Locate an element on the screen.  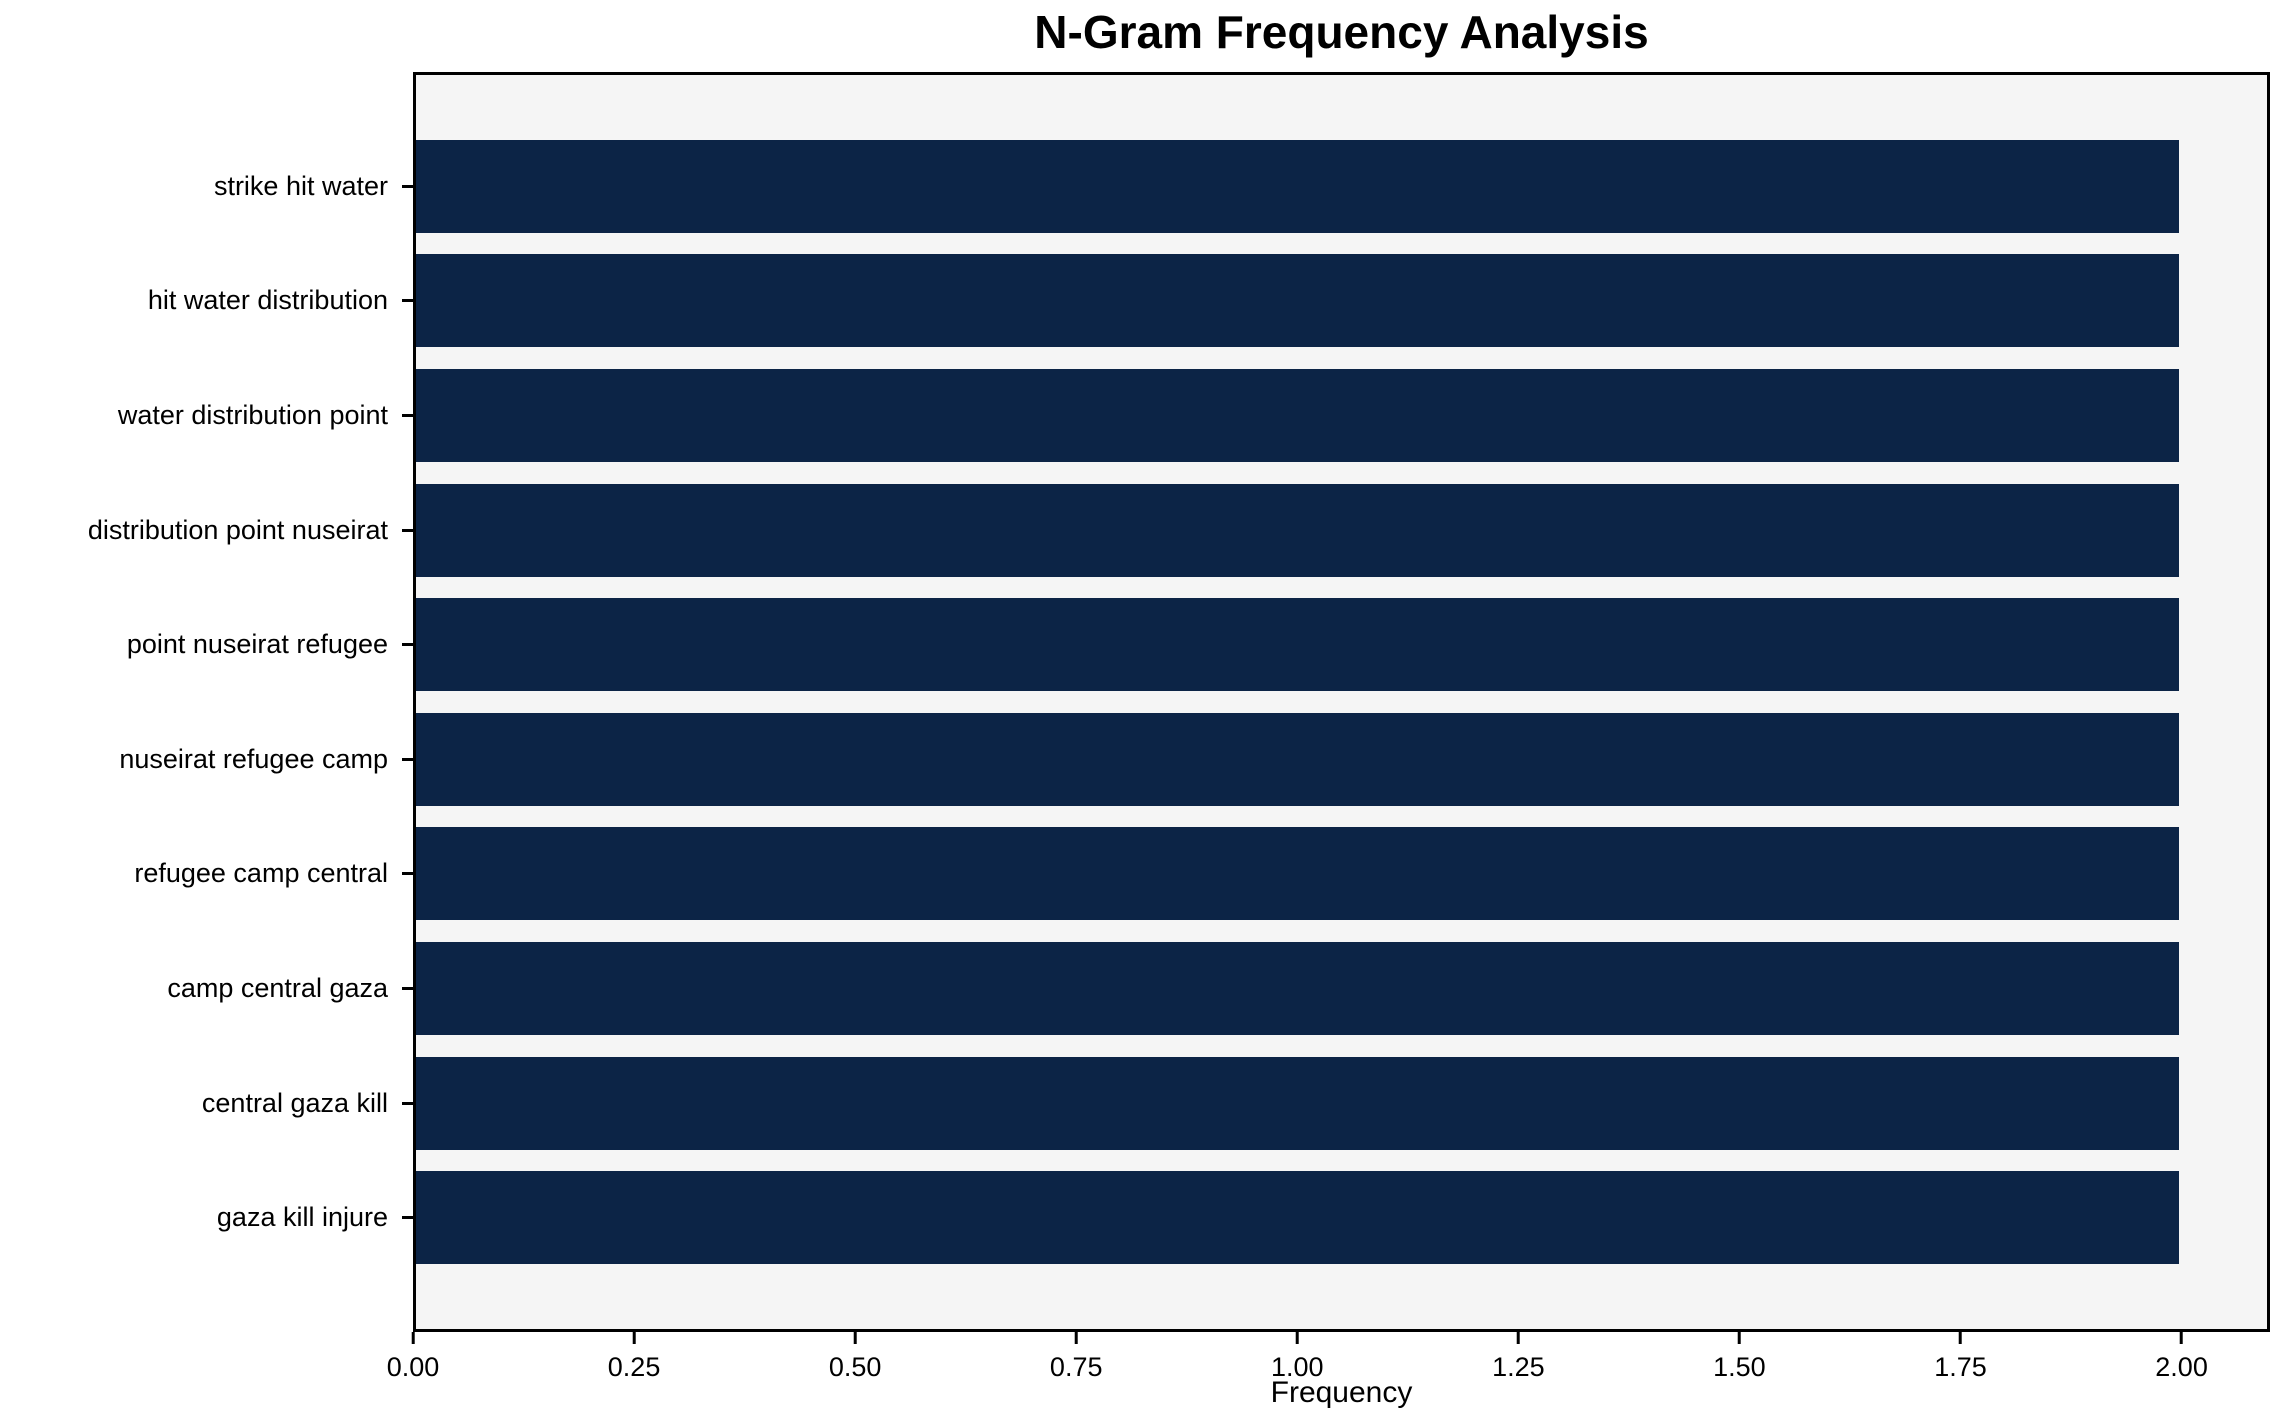
y-axis-label: nuseirat refugee camp is located at coordinates (253, 758).